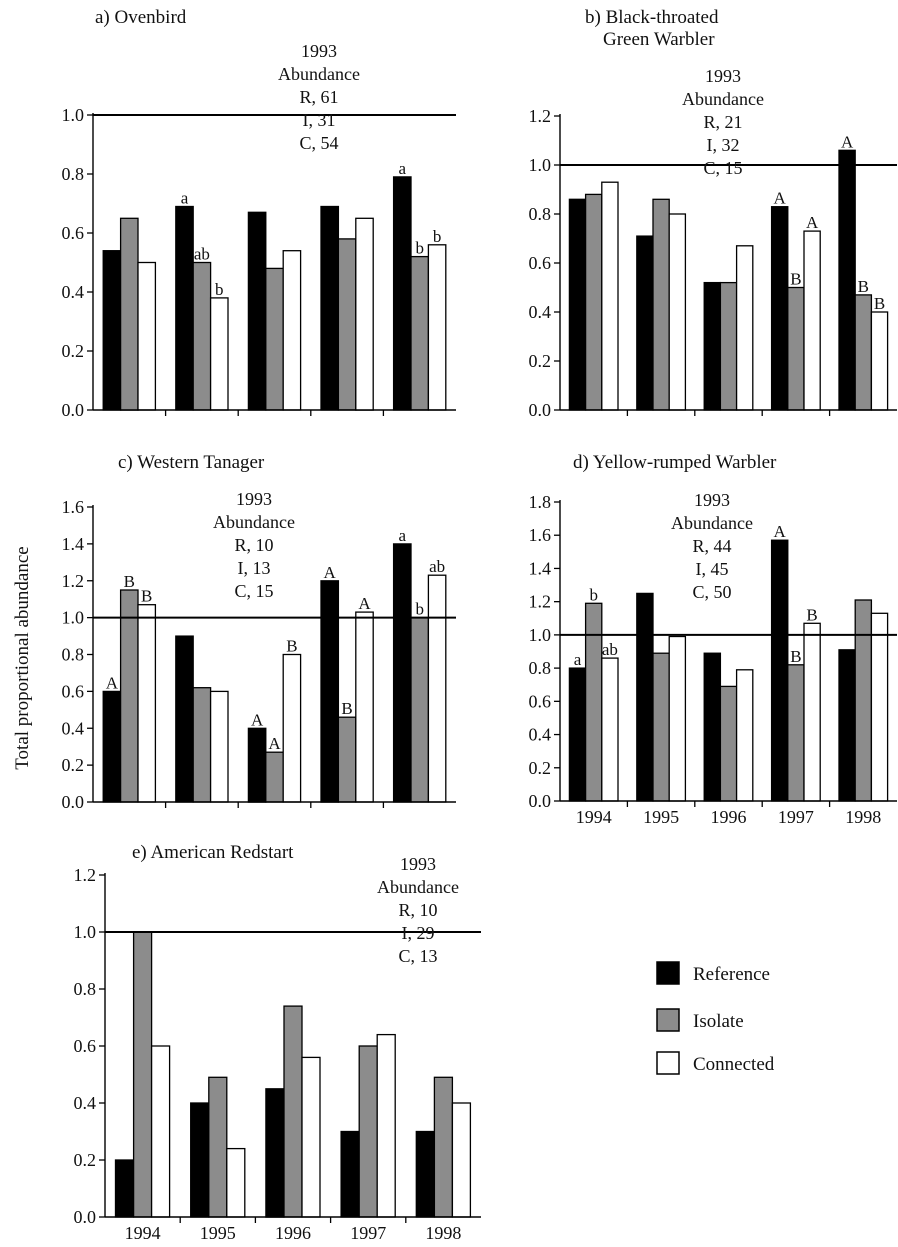 This screenshot has height=1247, width=898. Describe the element at coordinates (731, 974) in the screenshot. I see `legend-label-reference: Reference` at that location.